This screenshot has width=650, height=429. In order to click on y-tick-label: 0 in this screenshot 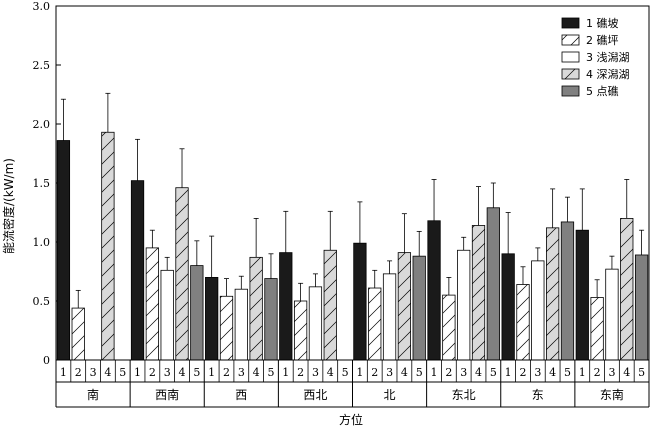, I will do `click(46, 360)`.